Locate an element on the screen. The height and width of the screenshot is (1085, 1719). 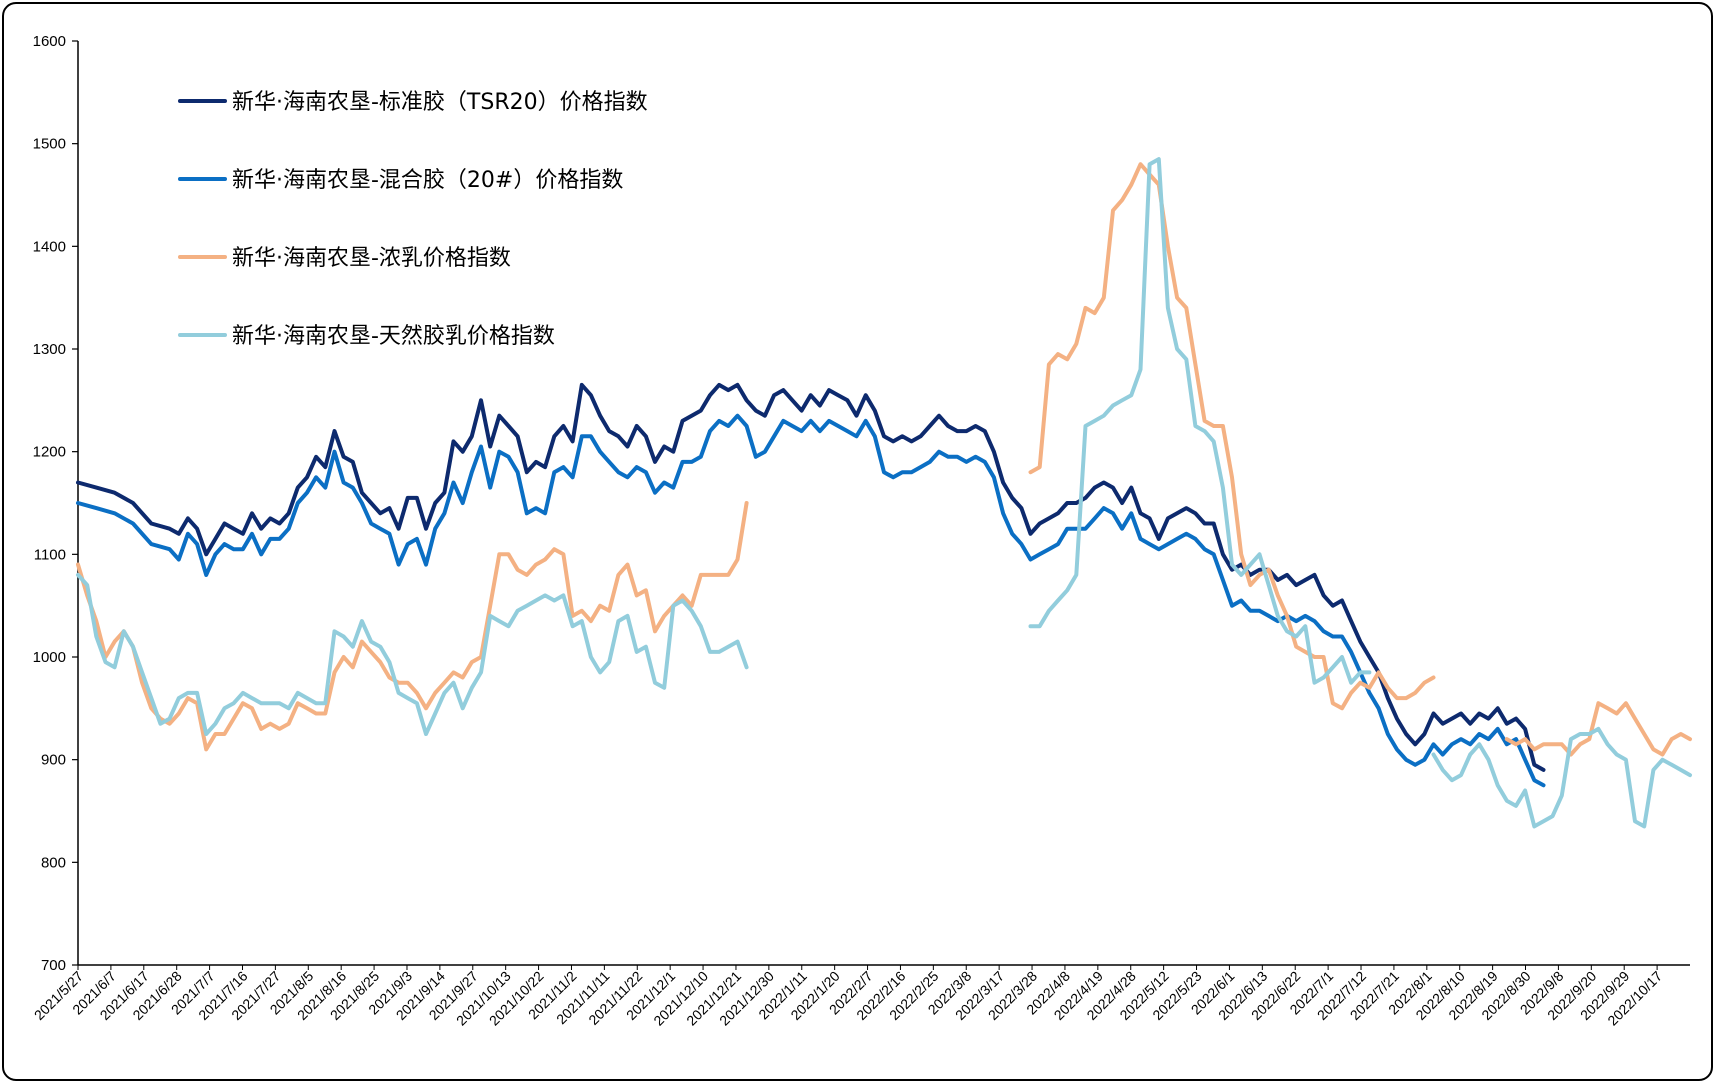
y-tick-label: 1000 is located at coordinates (49, 657).